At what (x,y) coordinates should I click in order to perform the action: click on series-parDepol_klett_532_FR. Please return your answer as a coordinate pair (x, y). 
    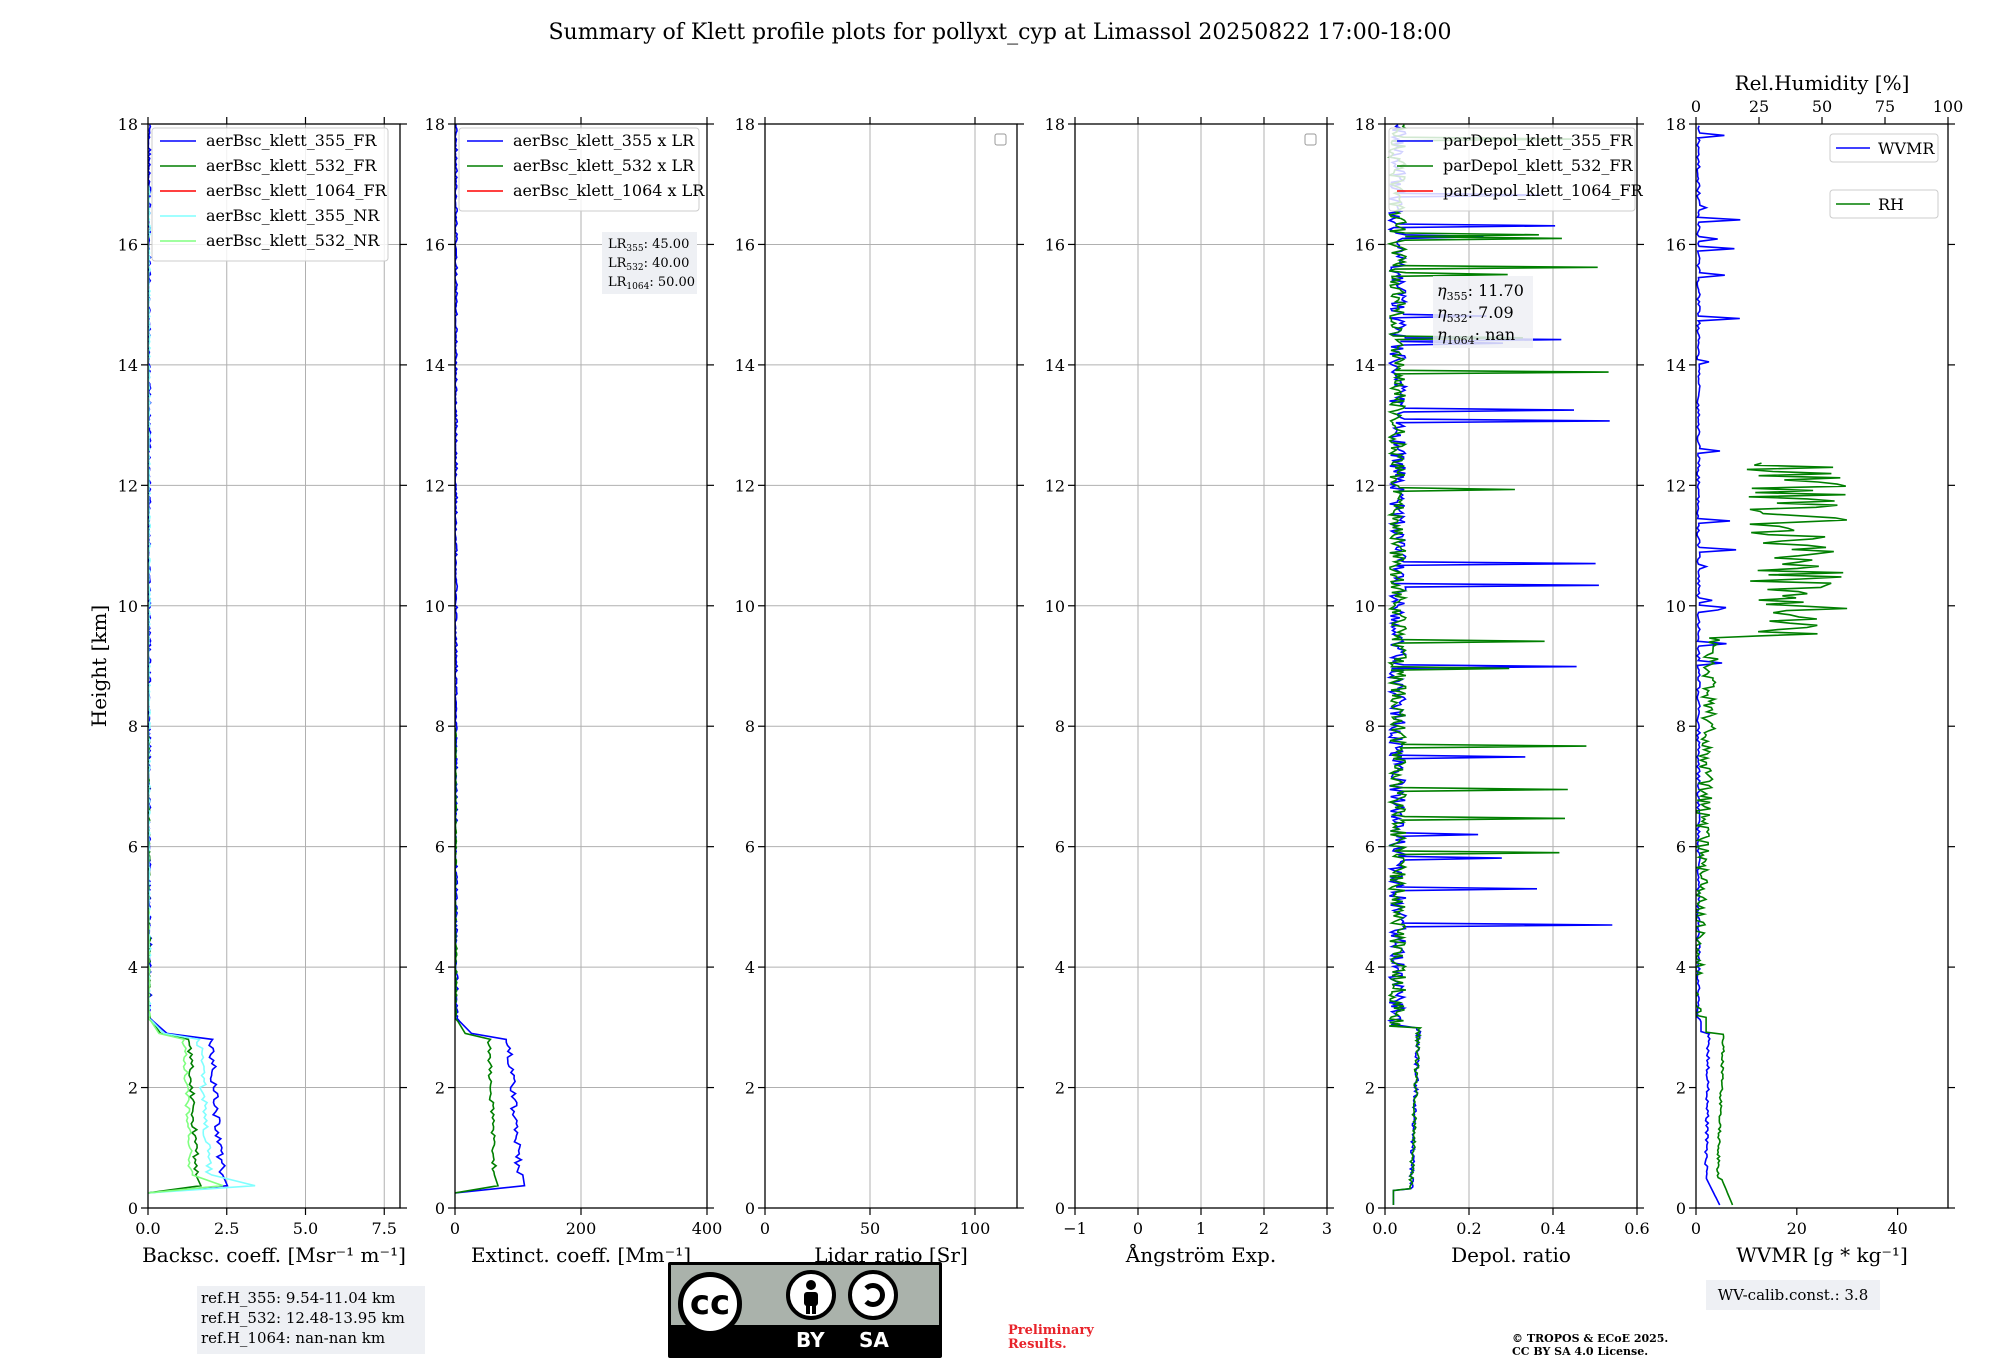
    Looking at the image, I should click on (1497, 664).